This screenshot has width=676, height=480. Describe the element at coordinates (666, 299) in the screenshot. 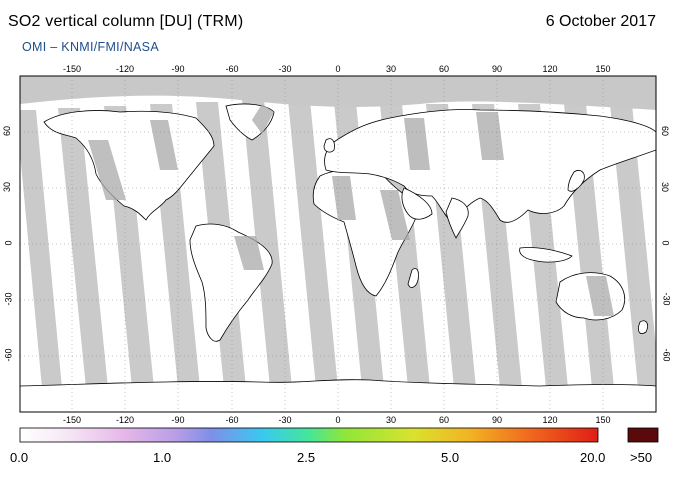

I see `lat-tick-right: -30` at that location.